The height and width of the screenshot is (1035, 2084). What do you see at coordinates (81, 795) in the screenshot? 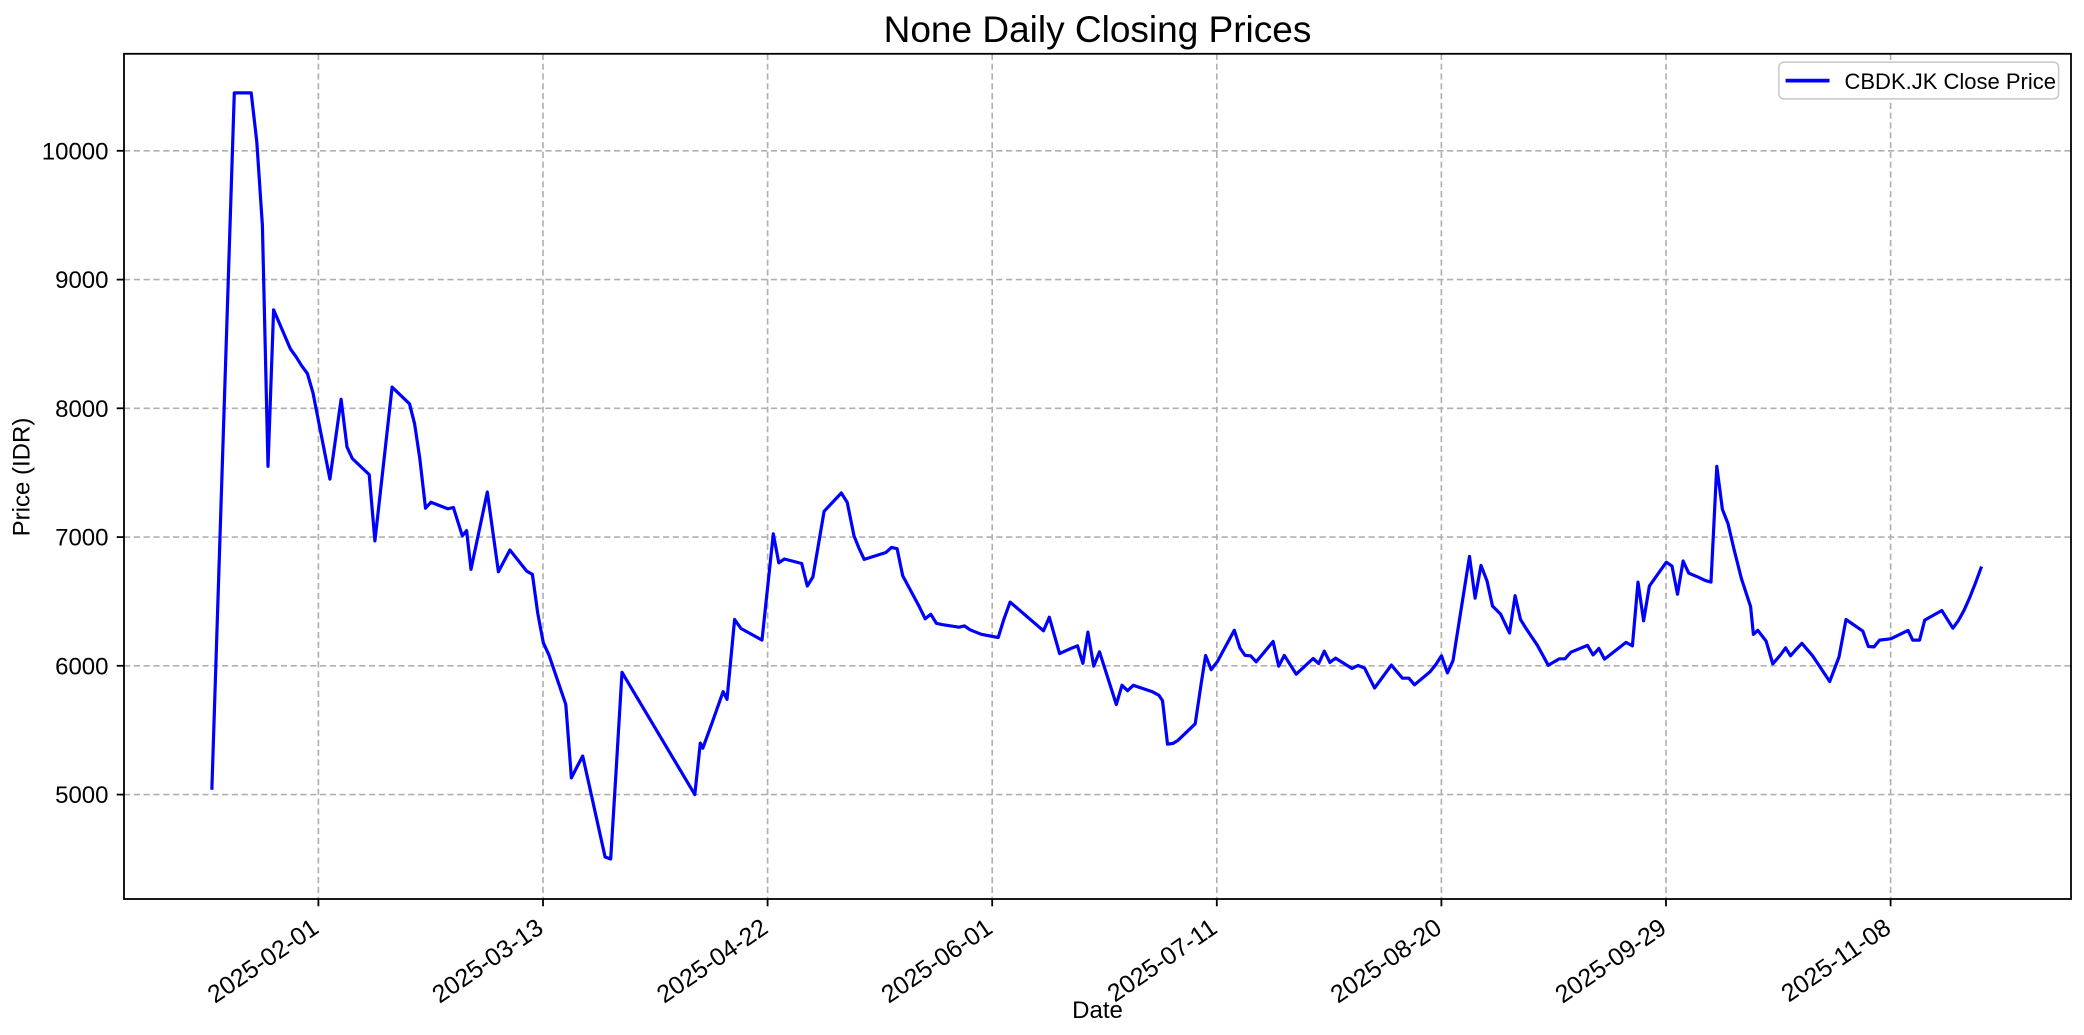
I see `svg-text: 5000` at bounding box center [81, 795].